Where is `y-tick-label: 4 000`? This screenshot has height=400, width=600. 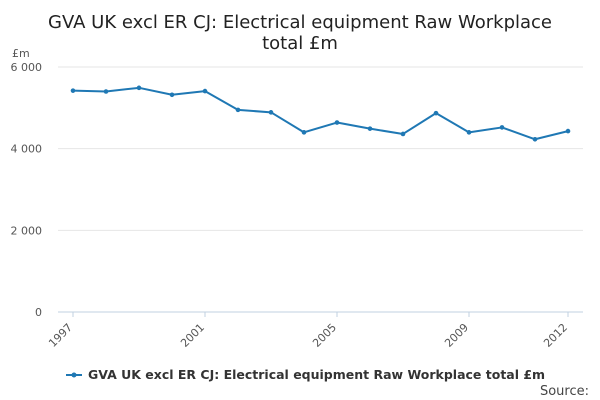 y-tick-label: 4 000 is located at coordinates (27, 149).